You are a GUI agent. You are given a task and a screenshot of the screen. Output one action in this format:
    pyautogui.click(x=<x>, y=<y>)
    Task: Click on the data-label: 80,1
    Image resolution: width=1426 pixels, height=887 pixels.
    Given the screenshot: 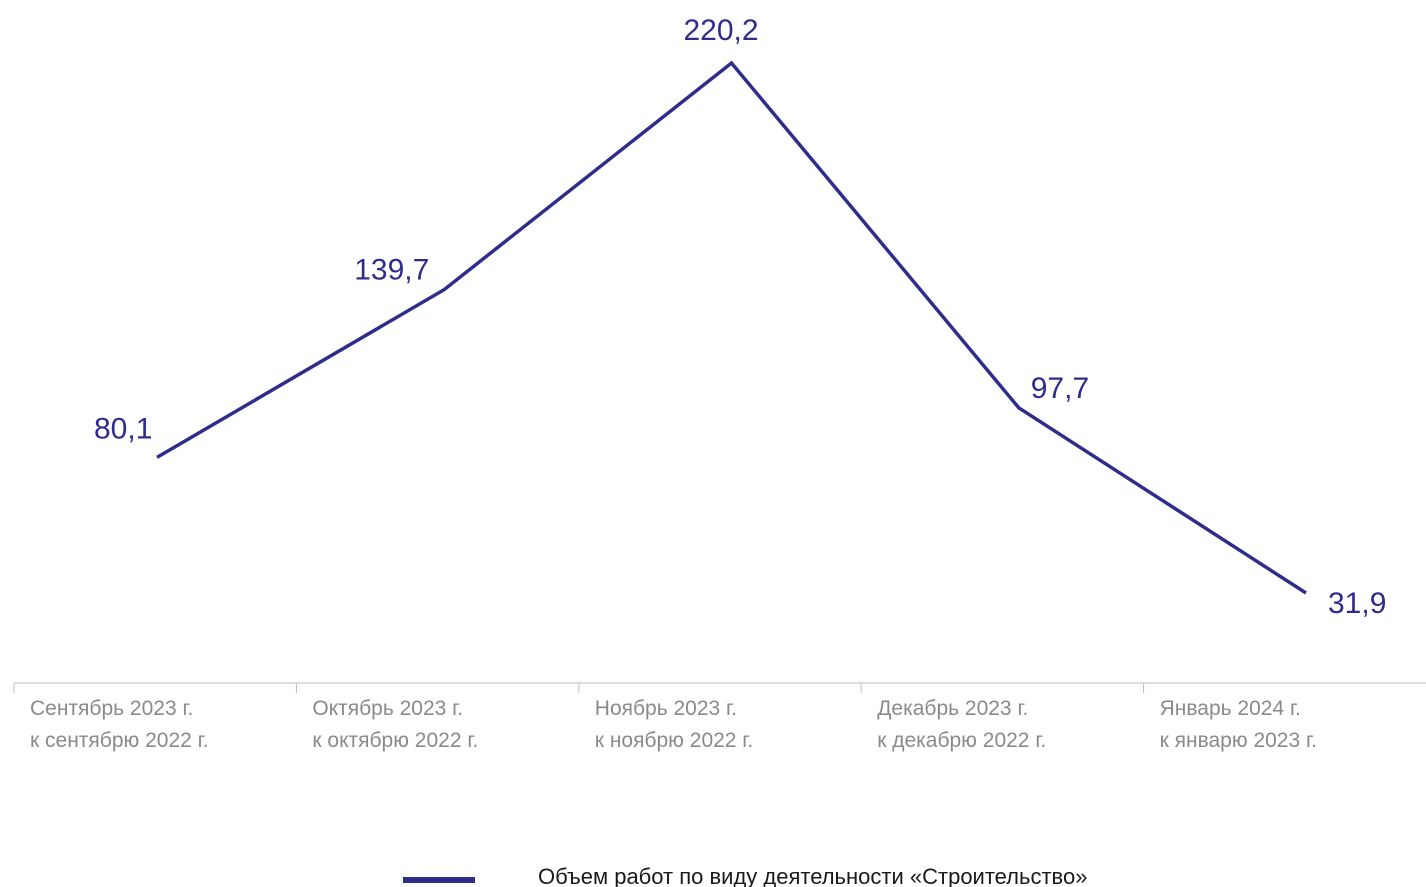 What is the action you would take?
    pyautogui.click(x=123, y=428)
    